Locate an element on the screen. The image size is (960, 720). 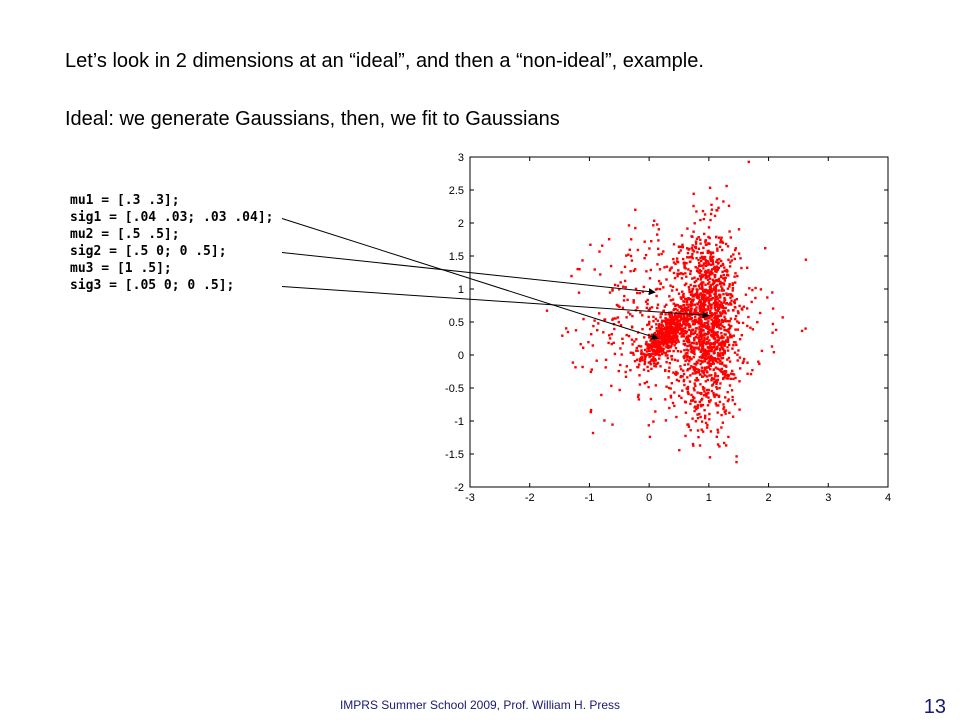
x-tick-label: 3 is located at coordinates (828, 498).